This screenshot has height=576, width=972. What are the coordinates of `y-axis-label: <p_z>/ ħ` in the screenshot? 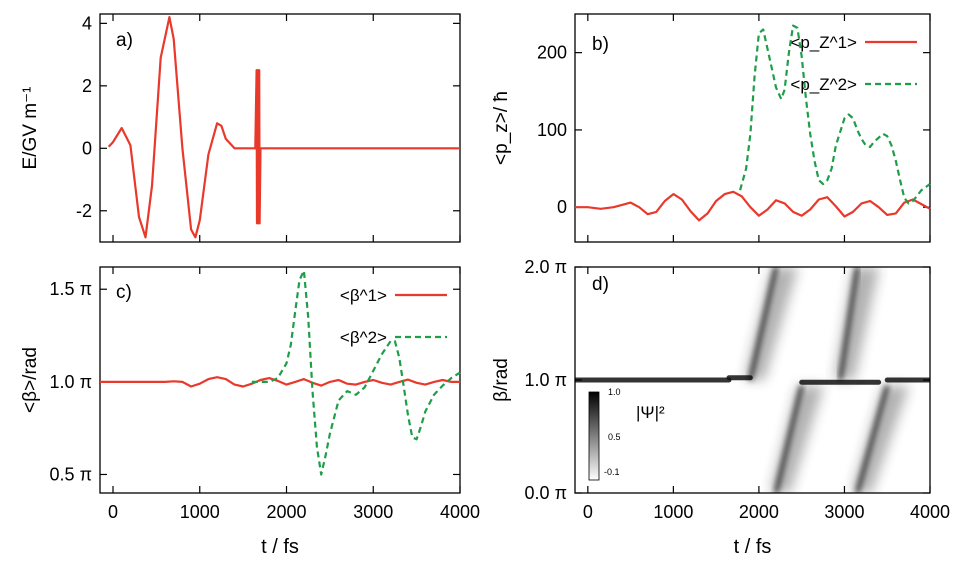 It's located at (501, 128).